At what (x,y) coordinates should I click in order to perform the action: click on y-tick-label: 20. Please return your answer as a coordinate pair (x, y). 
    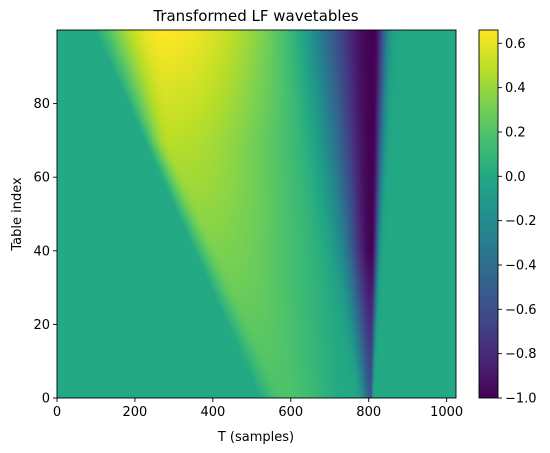
    Looking at the image, I should click on (41, 325).